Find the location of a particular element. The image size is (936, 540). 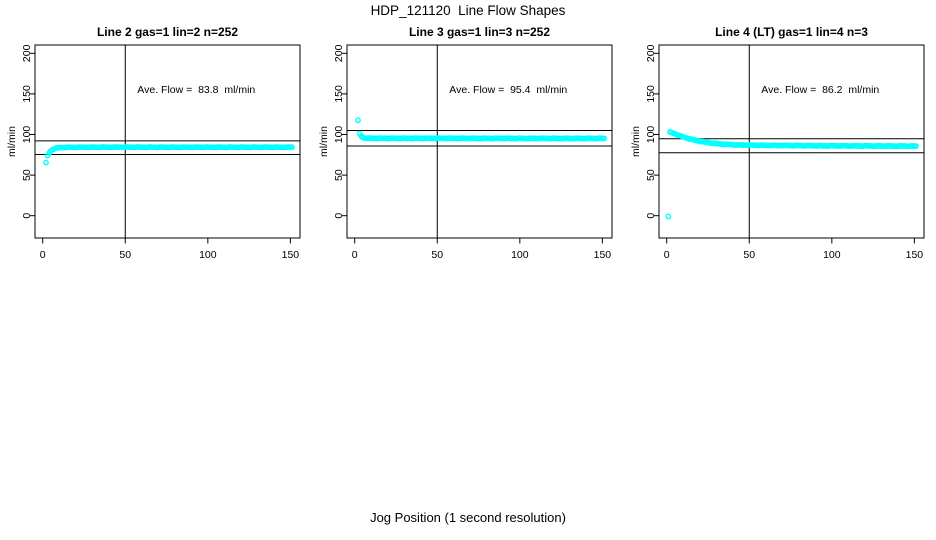

panel-3-x-tick-label-100: 100 is located at coordinates (832, 255).